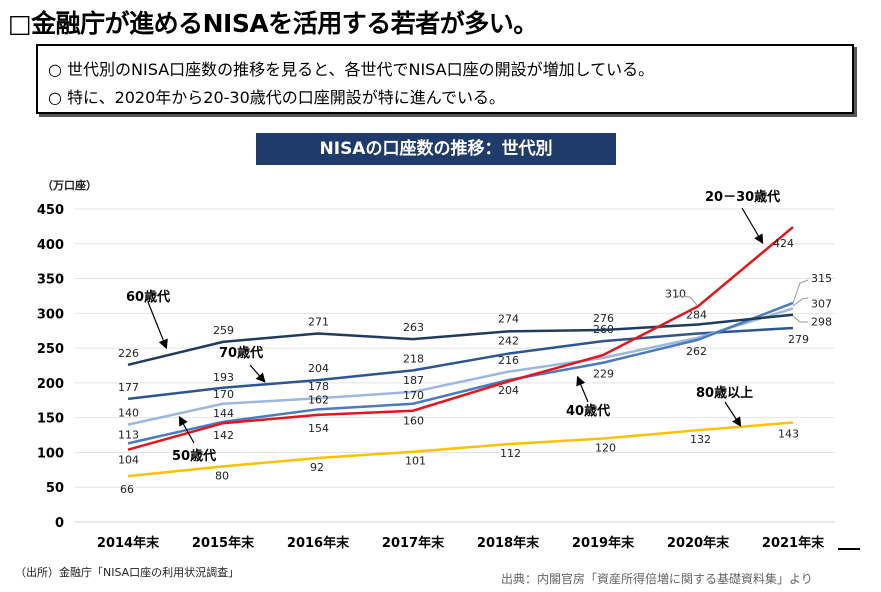 This screenshot has height=592, width=881. What do you see at coordinates (223, 543) in the screenshot?
I see `x-tick-label: 2015年末` at bounding box center [223, 543].